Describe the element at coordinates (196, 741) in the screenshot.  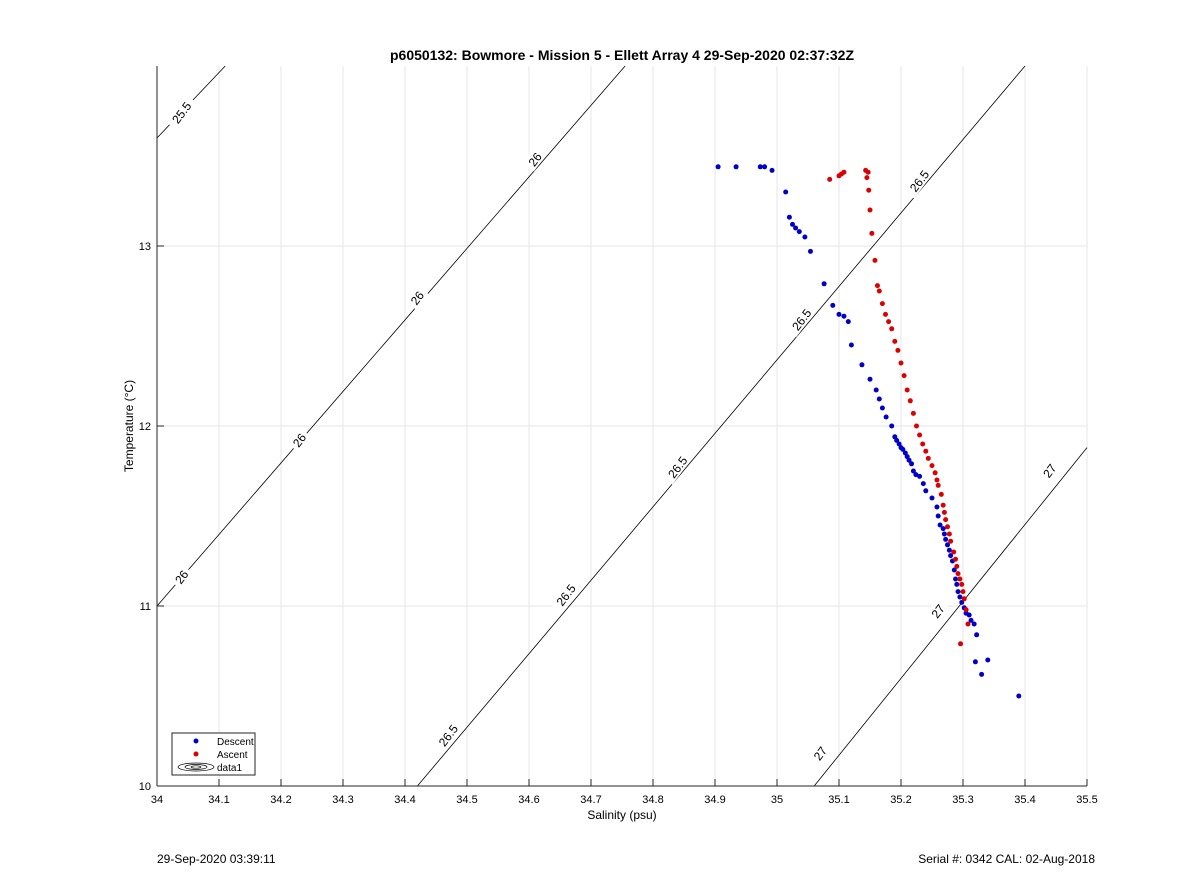
I see `legend-marker-descent` at that location.